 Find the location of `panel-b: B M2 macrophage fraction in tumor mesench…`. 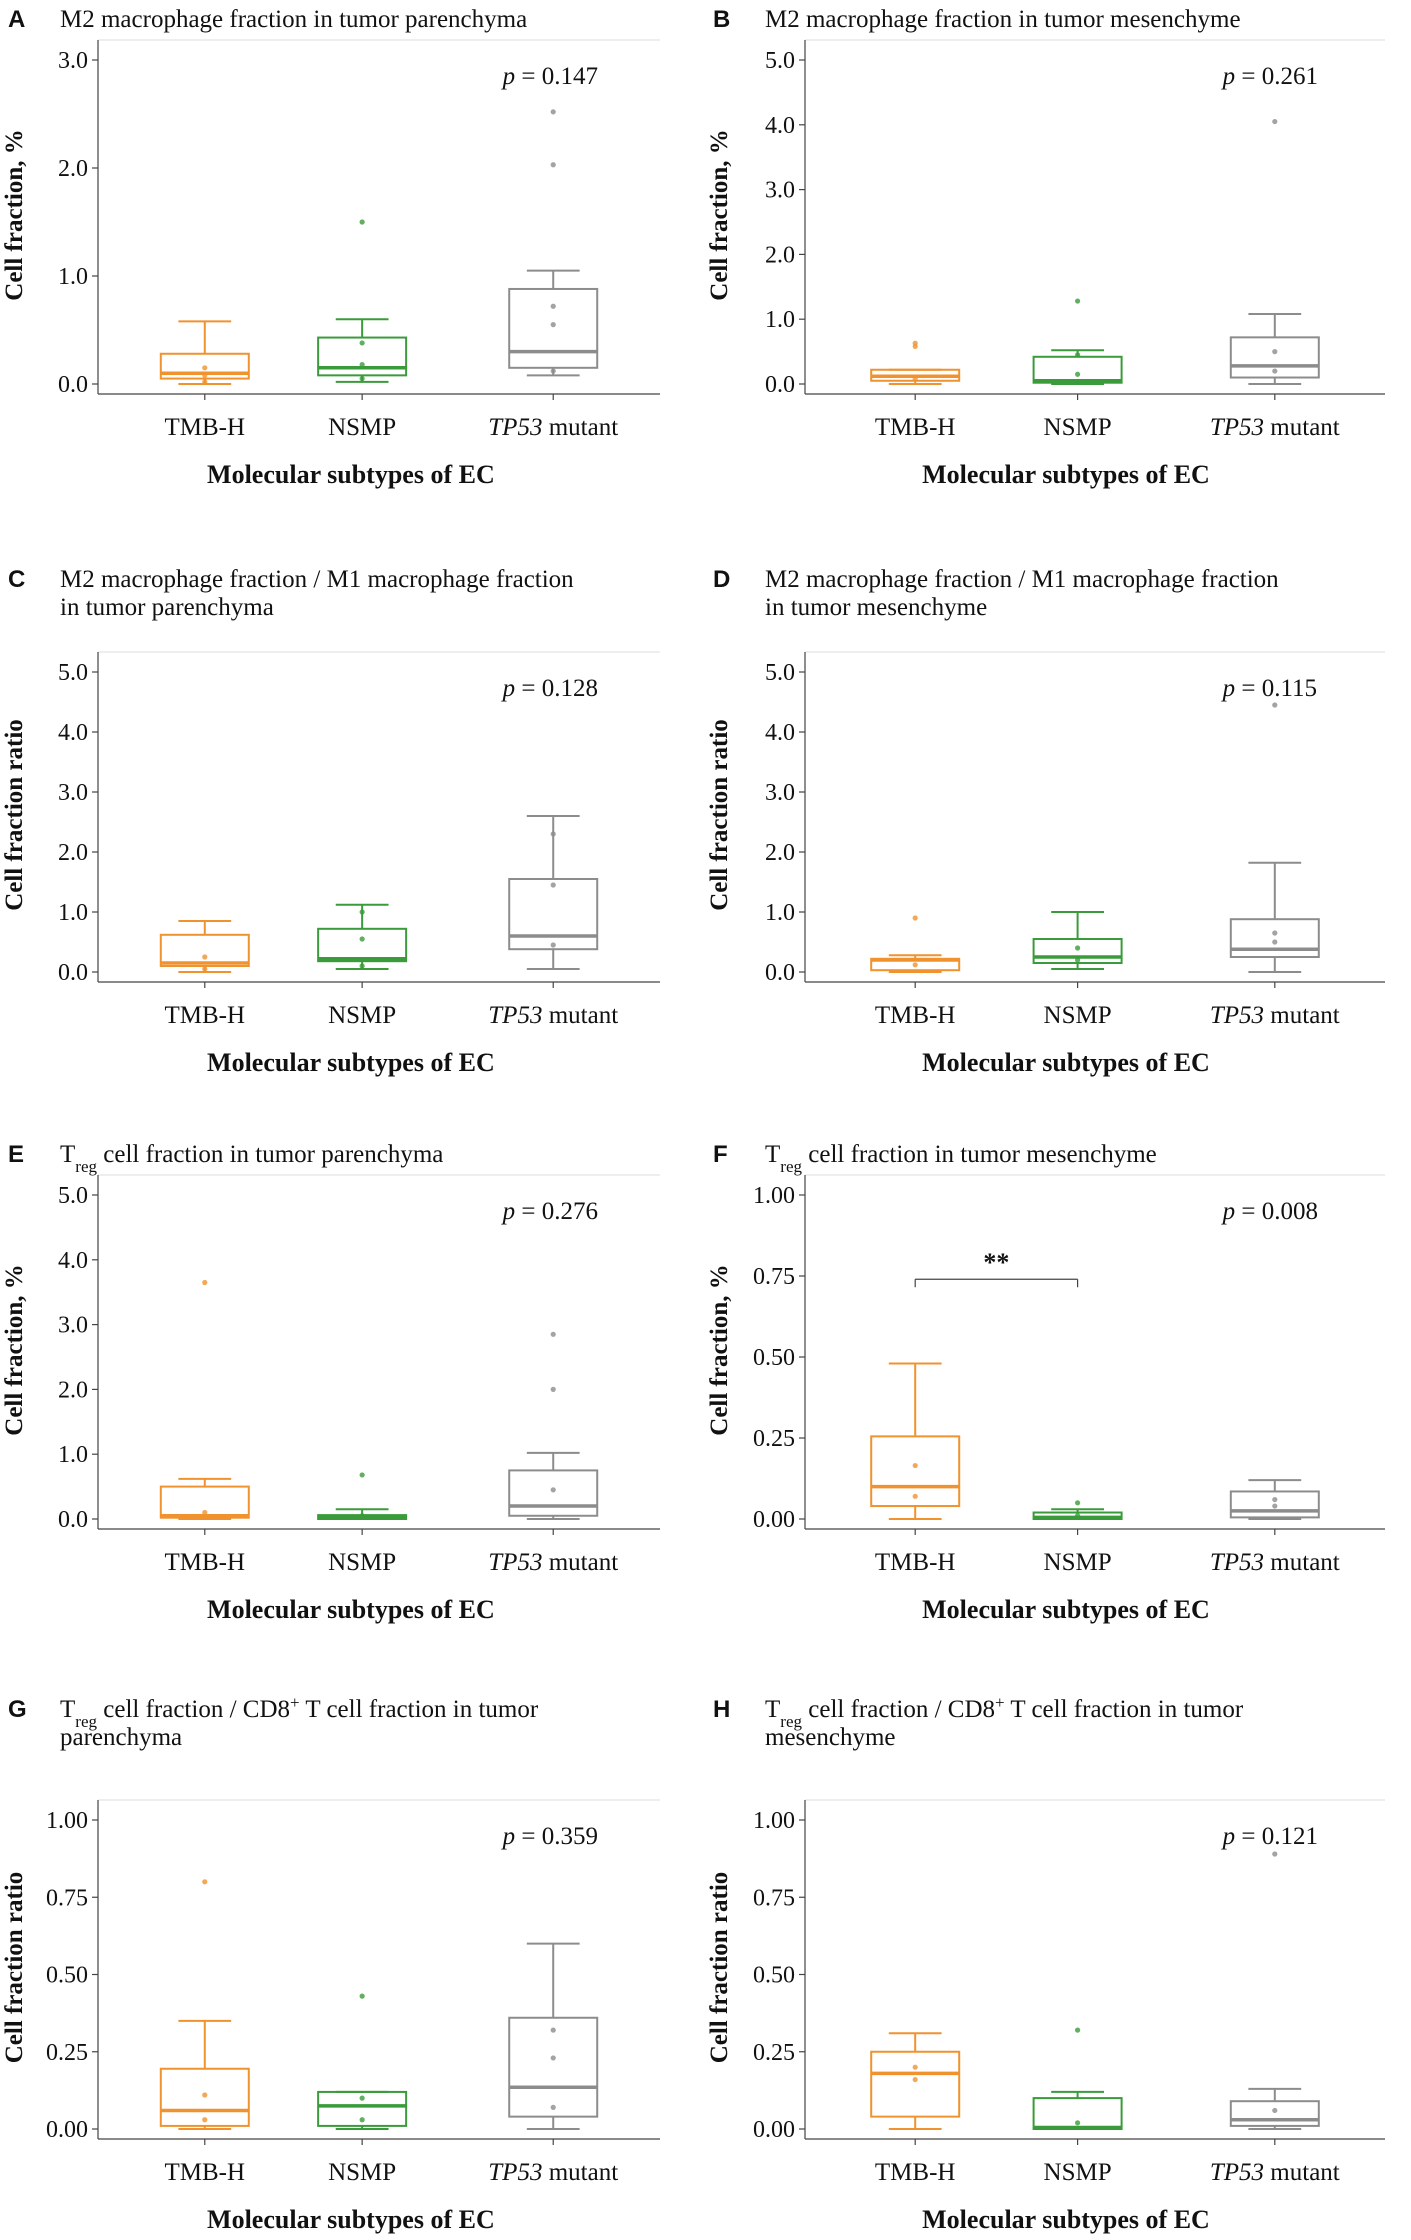

panel-b: B M2 macrophage fraction in tumor mesench… is located at coordinates (1045, 247).